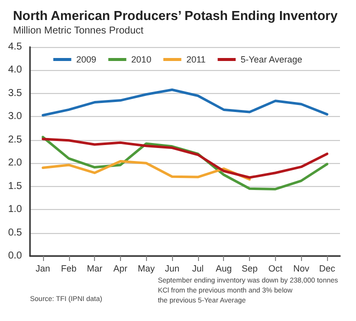  I want to click on x-tick-label: Apr, so click(120, 269).